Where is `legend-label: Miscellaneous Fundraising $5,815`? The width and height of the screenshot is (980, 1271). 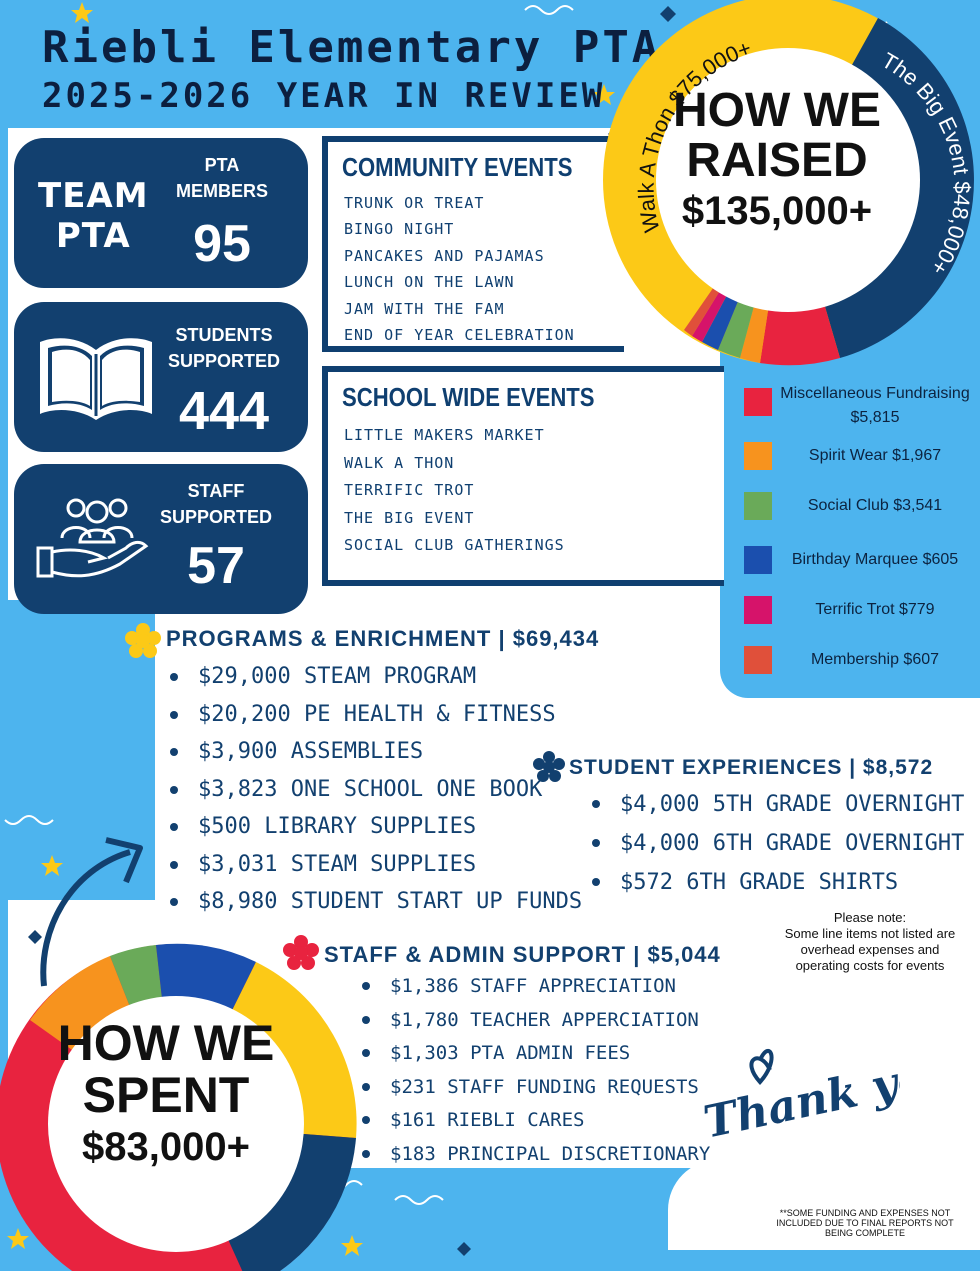 legend-label: Miscellaneous Fundraising $5,815 is located at coordinates (875, 405).